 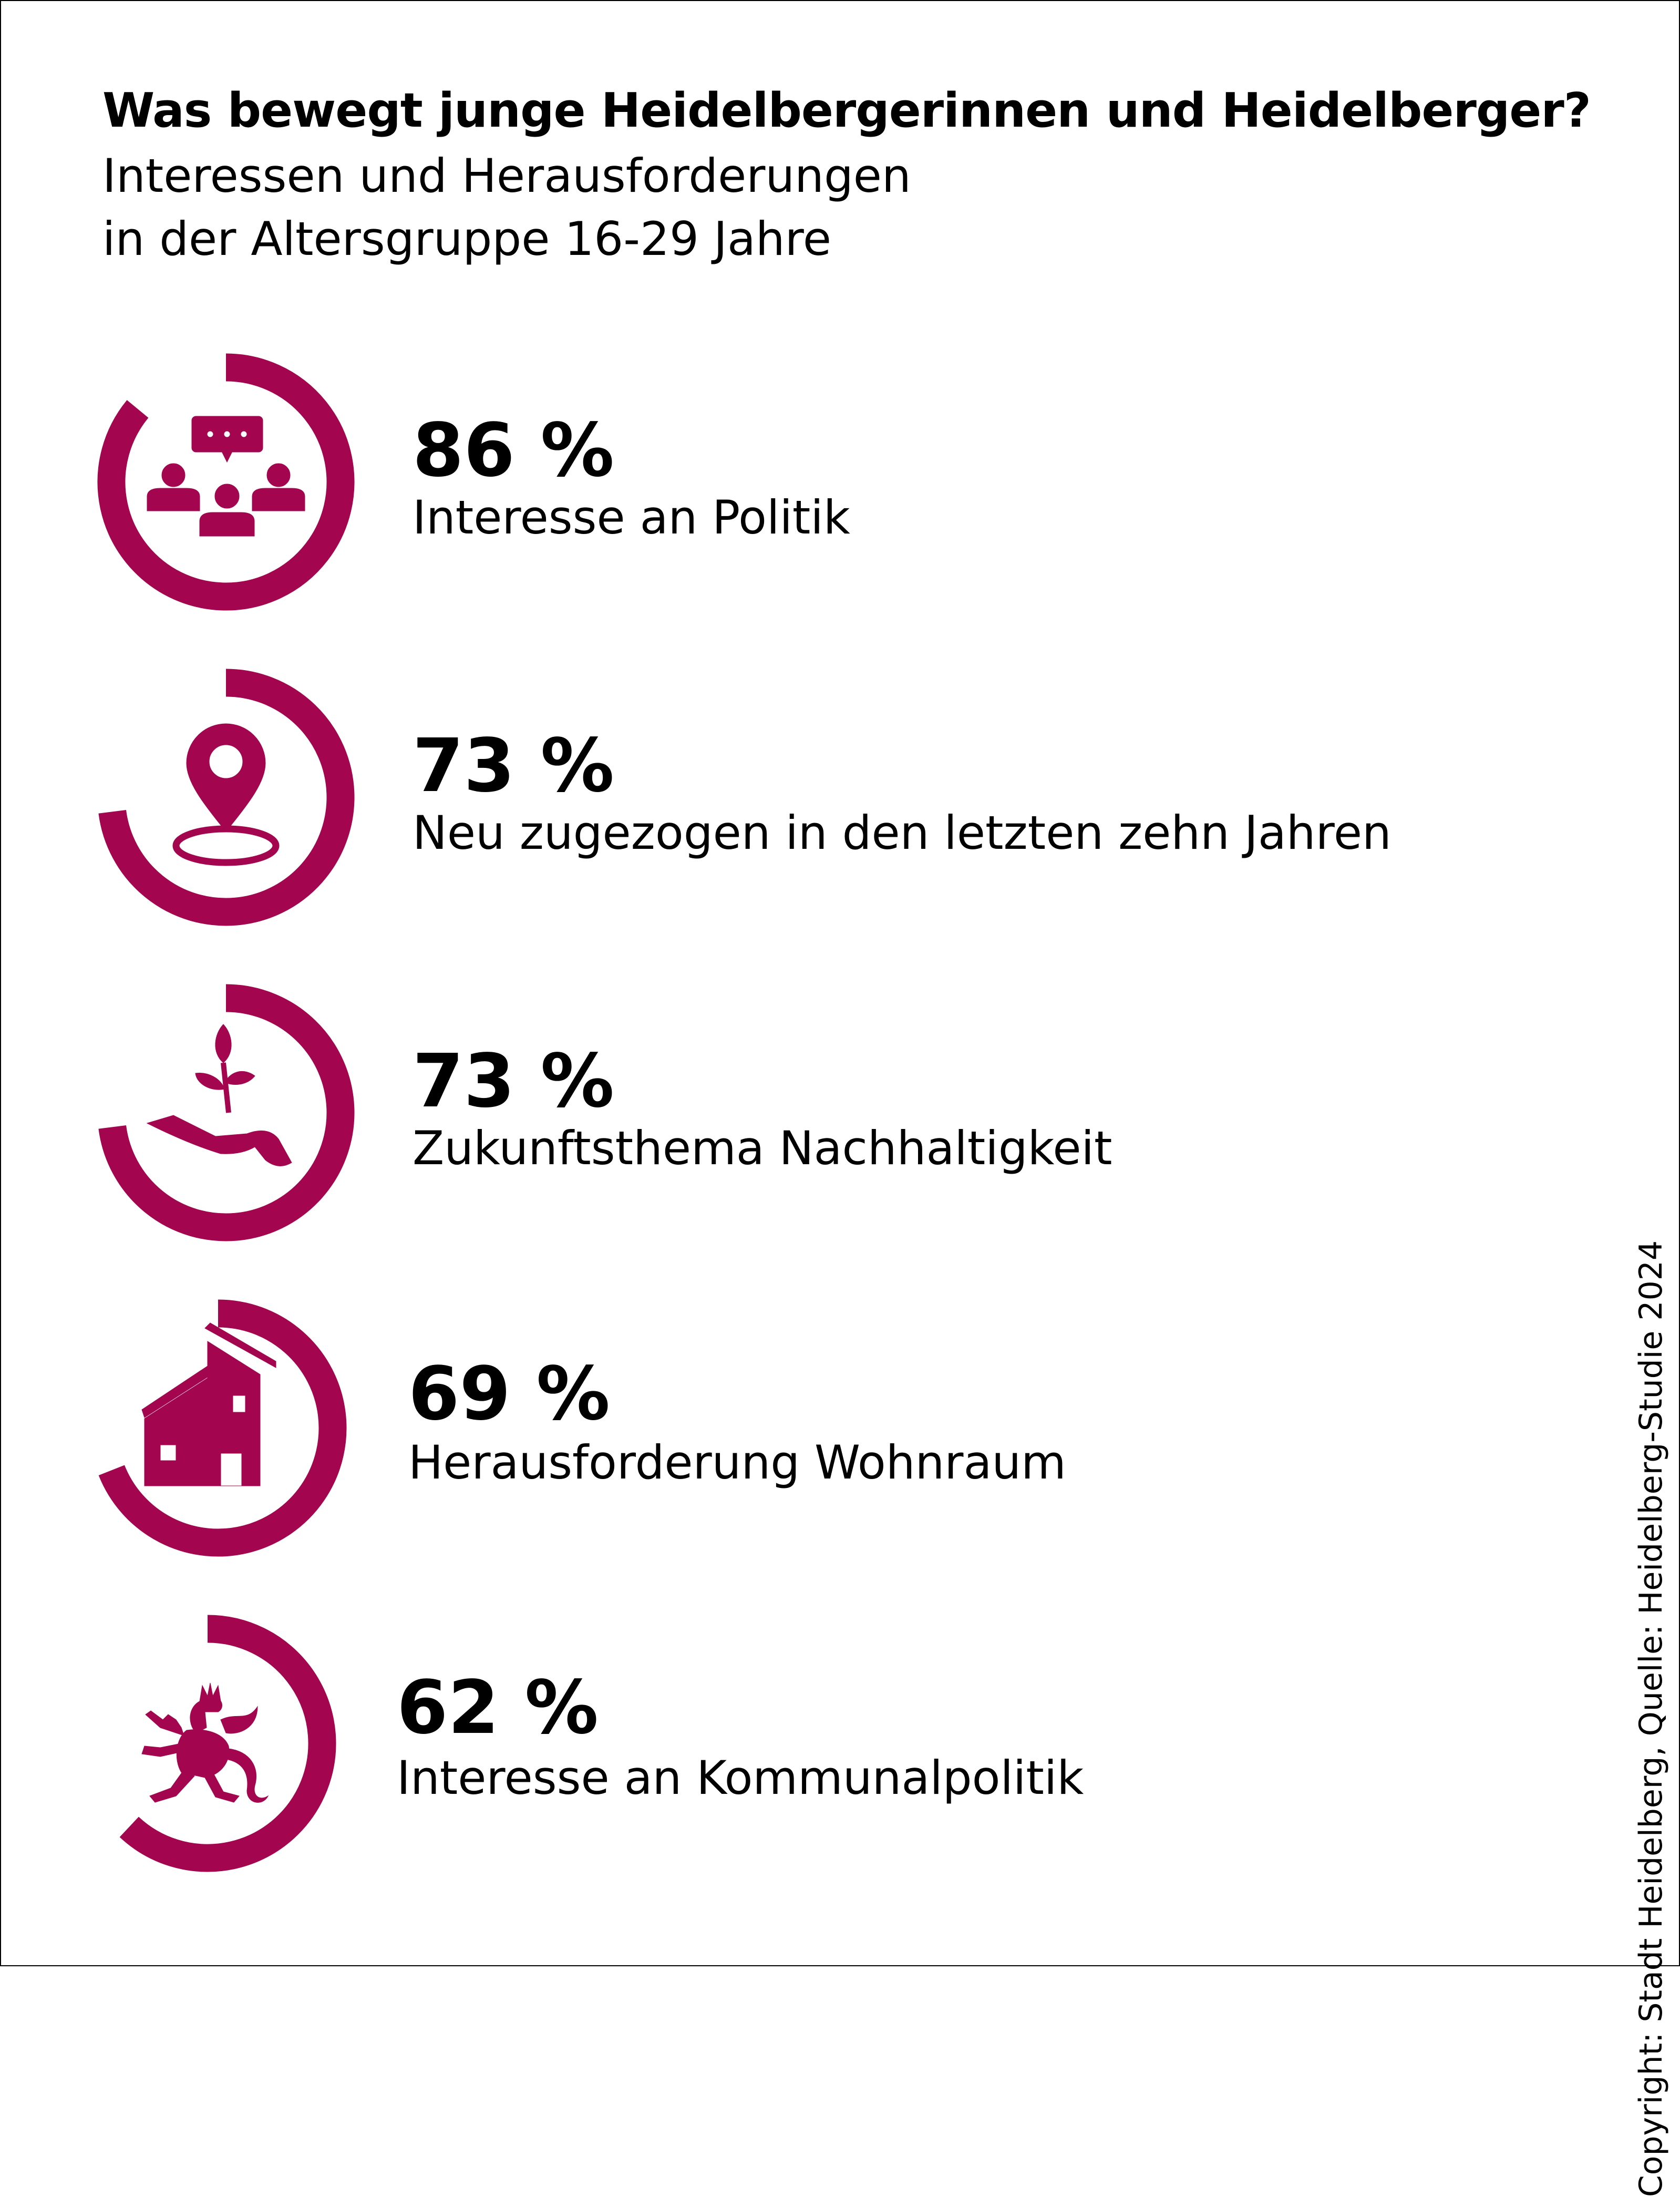 I want to click on heraldic-lion-icon, so click(x=205, y=1743).